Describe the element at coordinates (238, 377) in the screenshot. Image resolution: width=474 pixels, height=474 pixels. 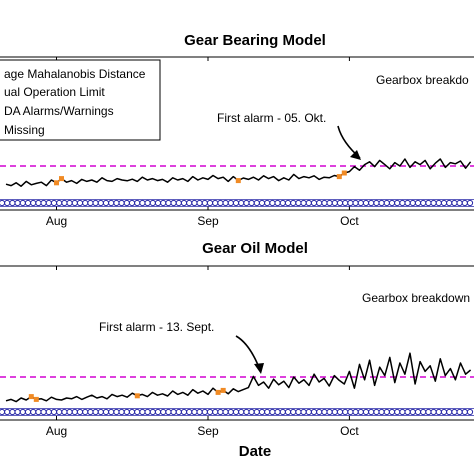
I see `mahalanobis-distance-line` at that location.